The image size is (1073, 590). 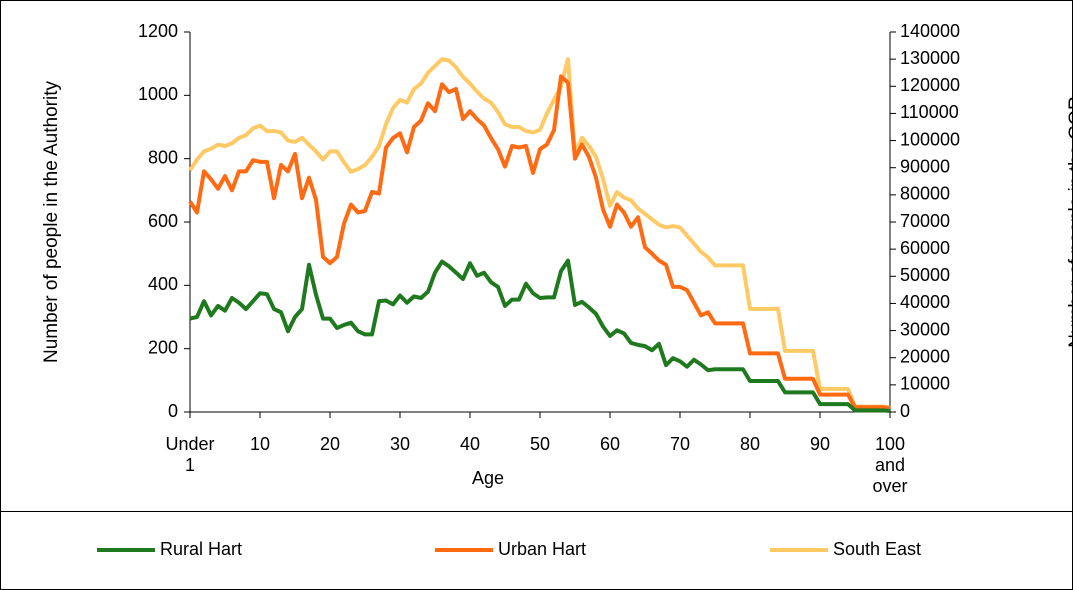 What do you see at coordinates (905, 411) in the screenshot?
I see `y2-tick-label: 0` at bounding box center [905, 411].